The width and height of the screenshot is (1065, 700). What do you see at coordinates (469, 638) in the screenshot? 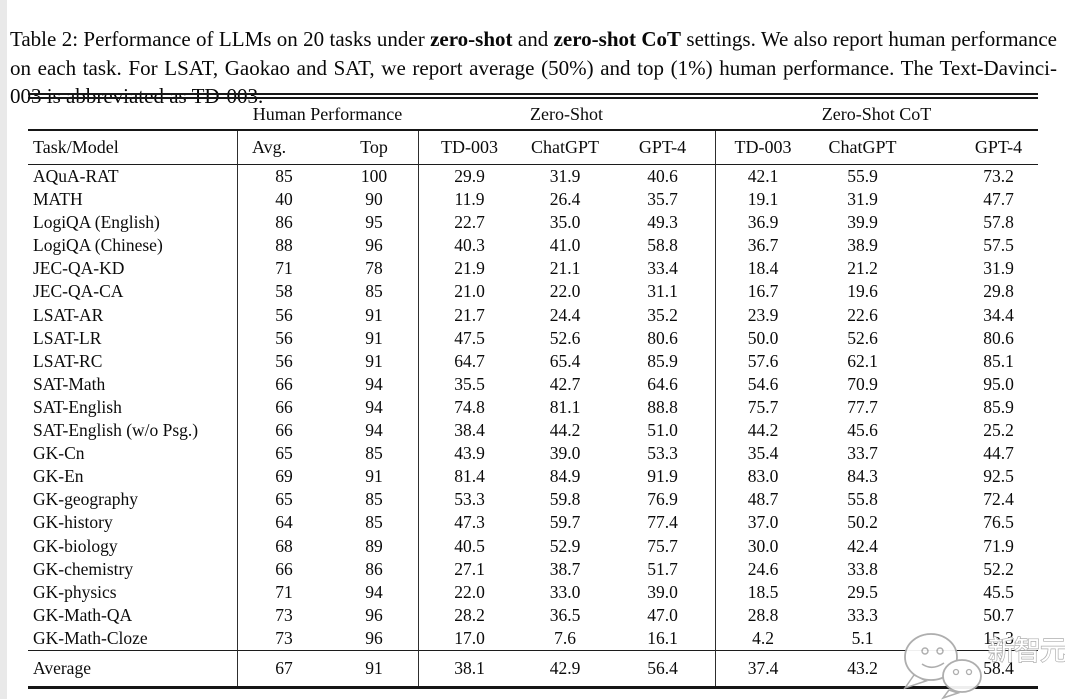
I see `score-cell: 17.0` at bounding box center [469, 638].